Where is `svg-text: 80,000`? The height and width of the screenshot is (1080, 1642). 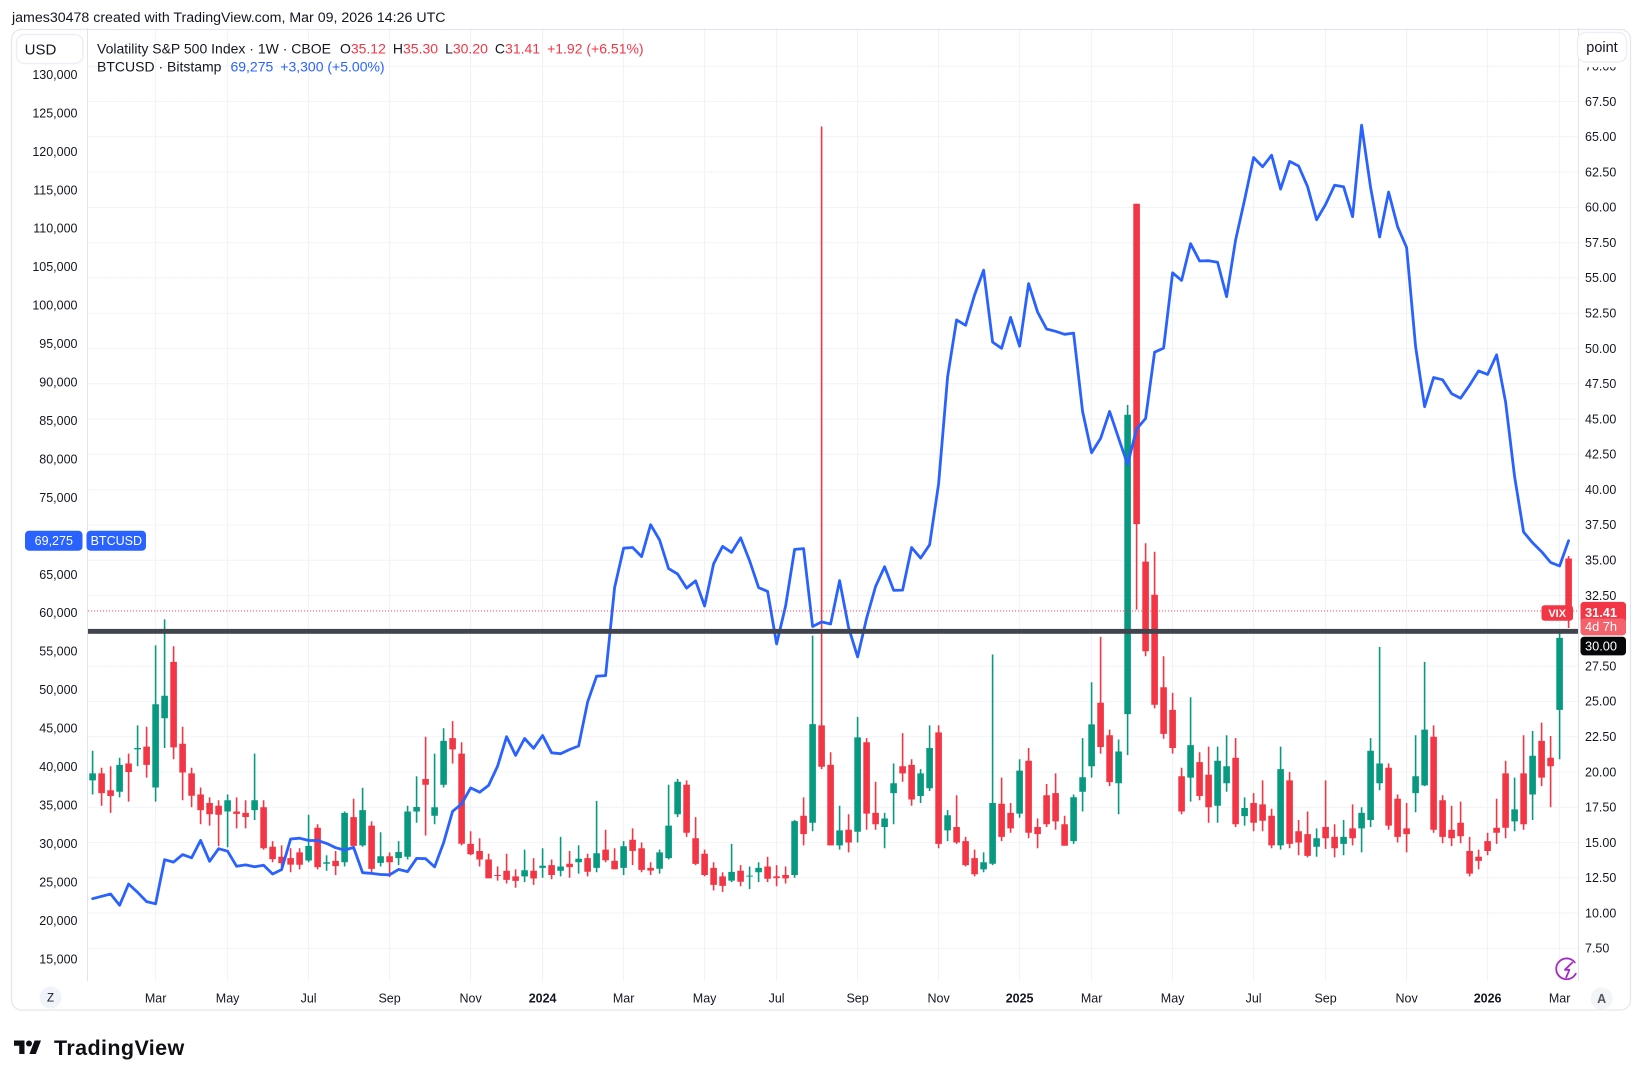 svg-text: 80,000 is located at coordinates (58, 459).